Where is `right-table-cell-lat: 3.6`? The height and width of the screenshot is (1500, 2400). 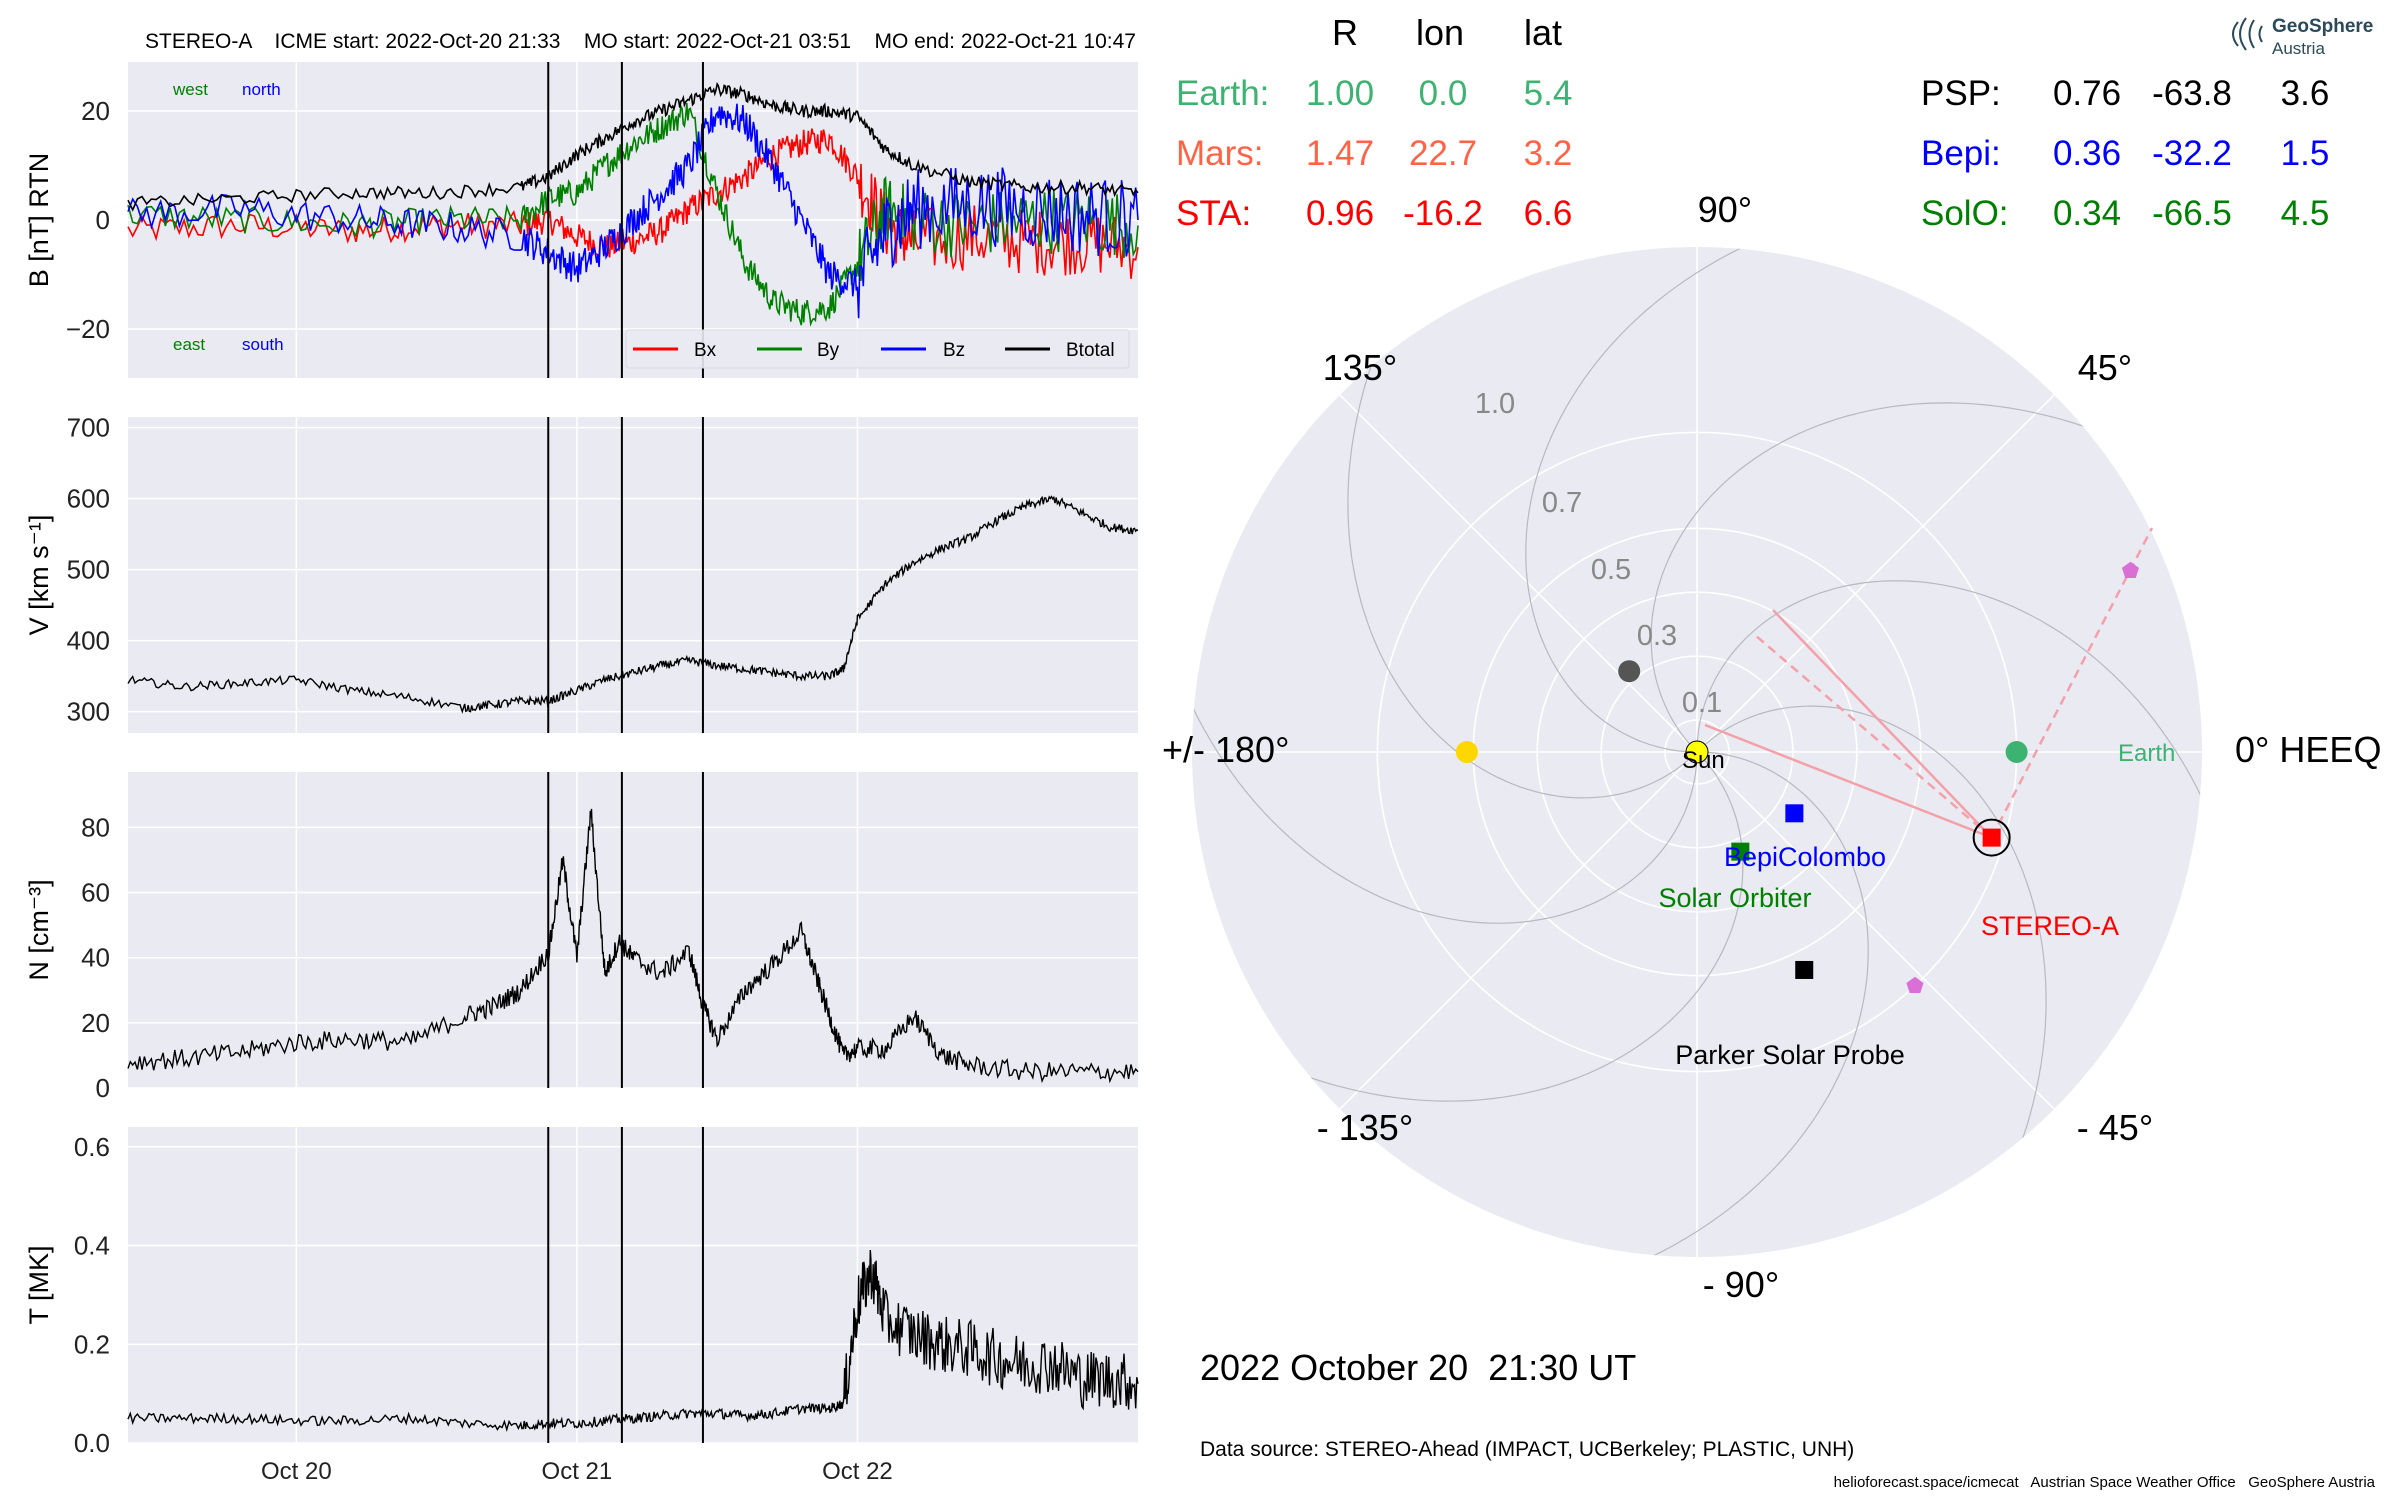
right-table-cell-lat: 3.6 is located at coordinates (2305, 93).